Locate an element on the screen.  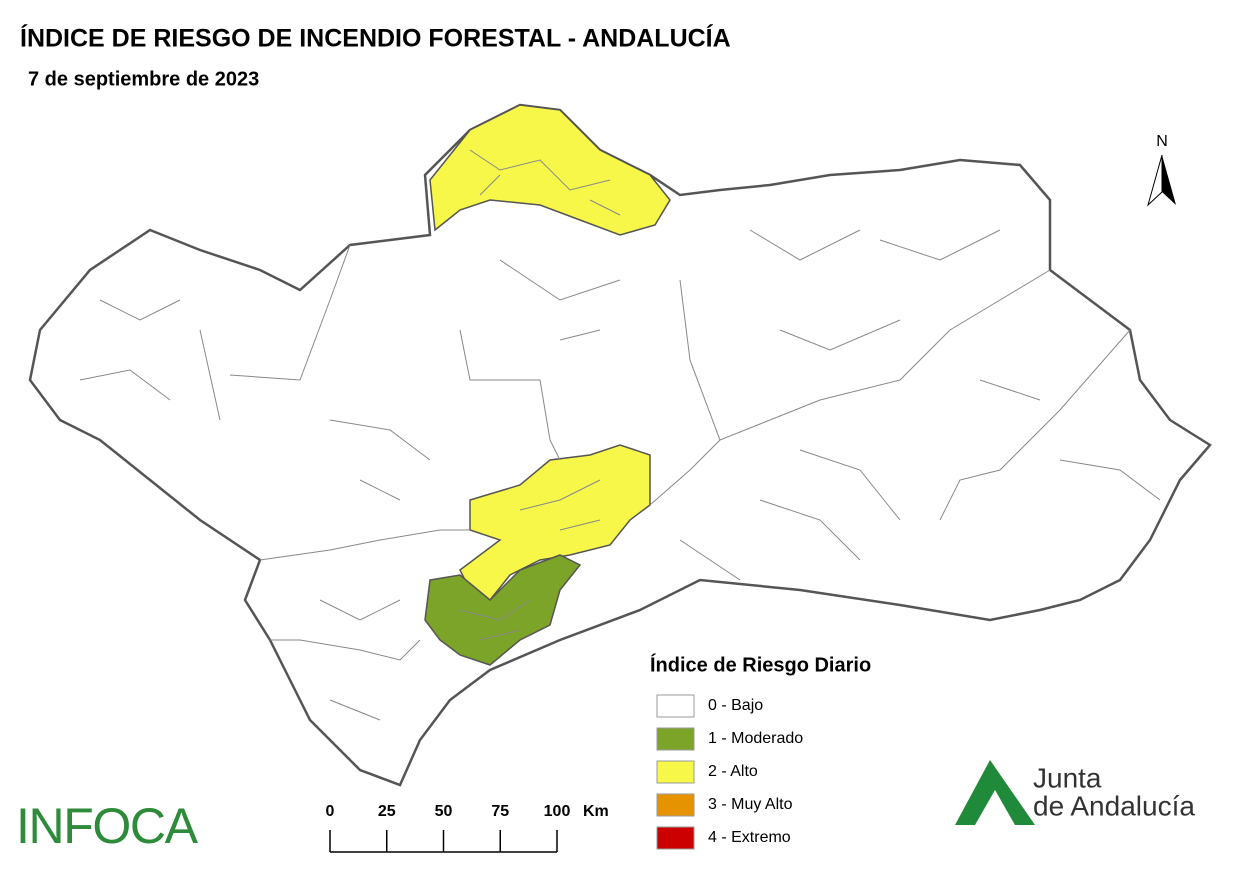
date: 7 de septiembre de 2023 is located at coordinates (143, 79).